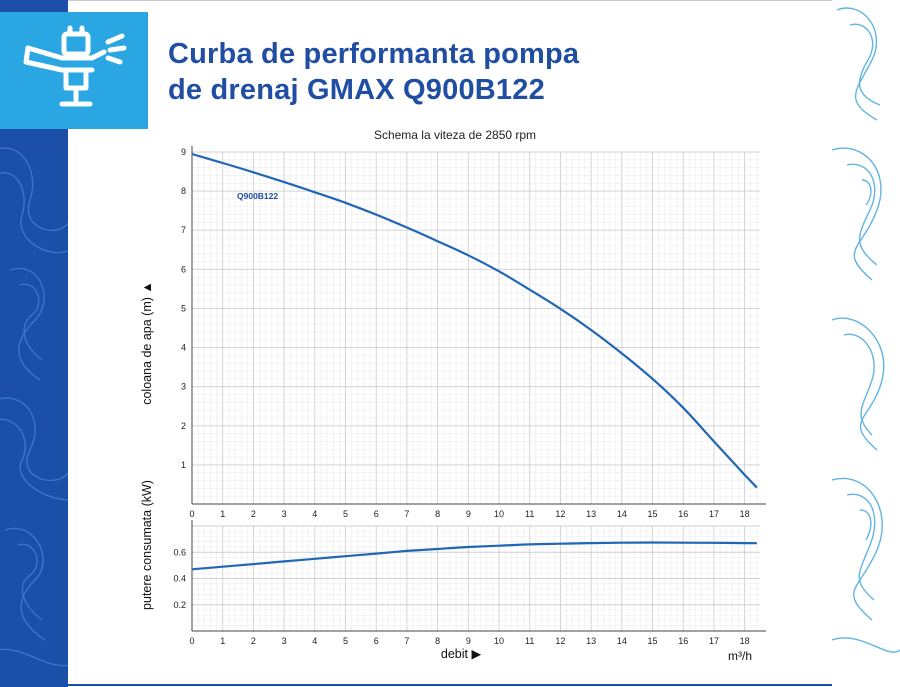 The height and width of the screenshot is (687, 900). I want to click on top-border, so click(450, 0).